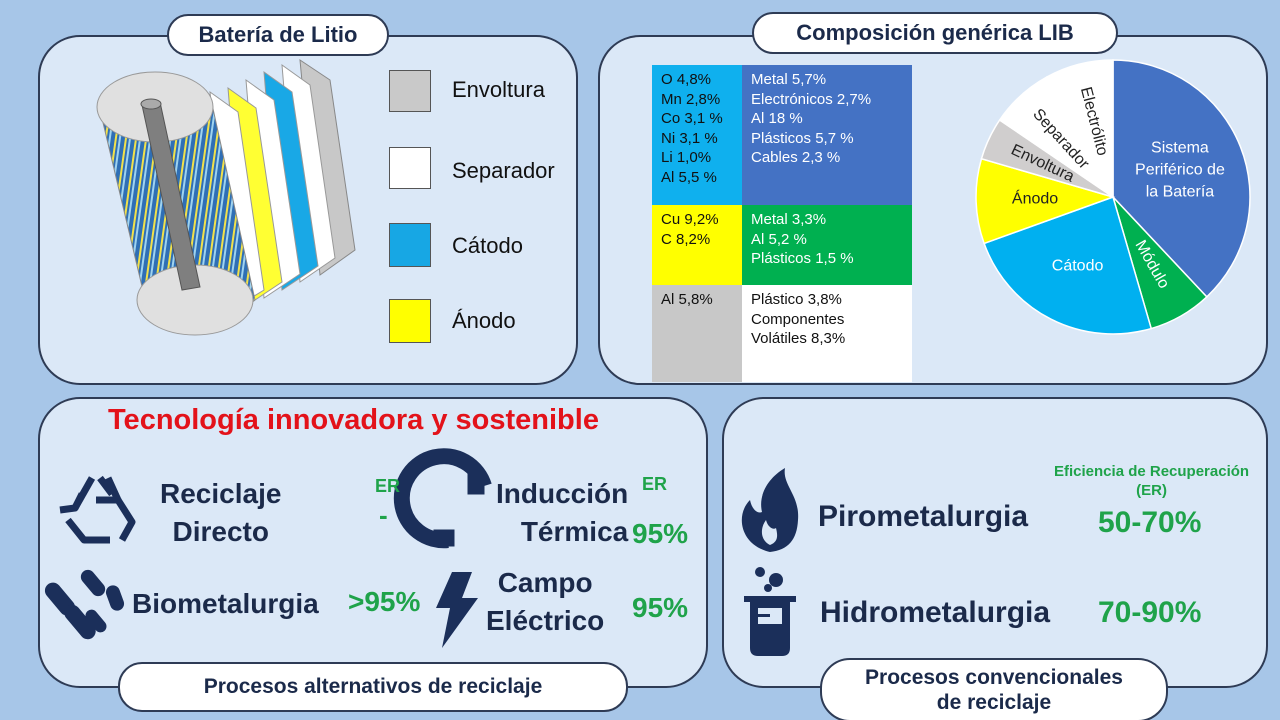  Describe the element at coordinates (686, 79) in the screenshot. I see `table-cell-line: O 4,8%` at that location.